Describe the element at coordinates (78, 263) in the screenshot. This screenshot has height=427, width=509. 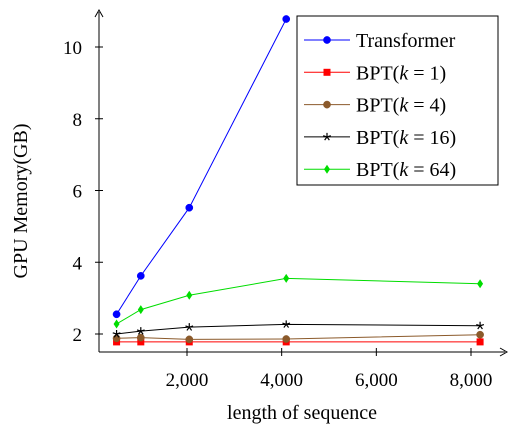
I see `y-tick-label: 4` at that location.